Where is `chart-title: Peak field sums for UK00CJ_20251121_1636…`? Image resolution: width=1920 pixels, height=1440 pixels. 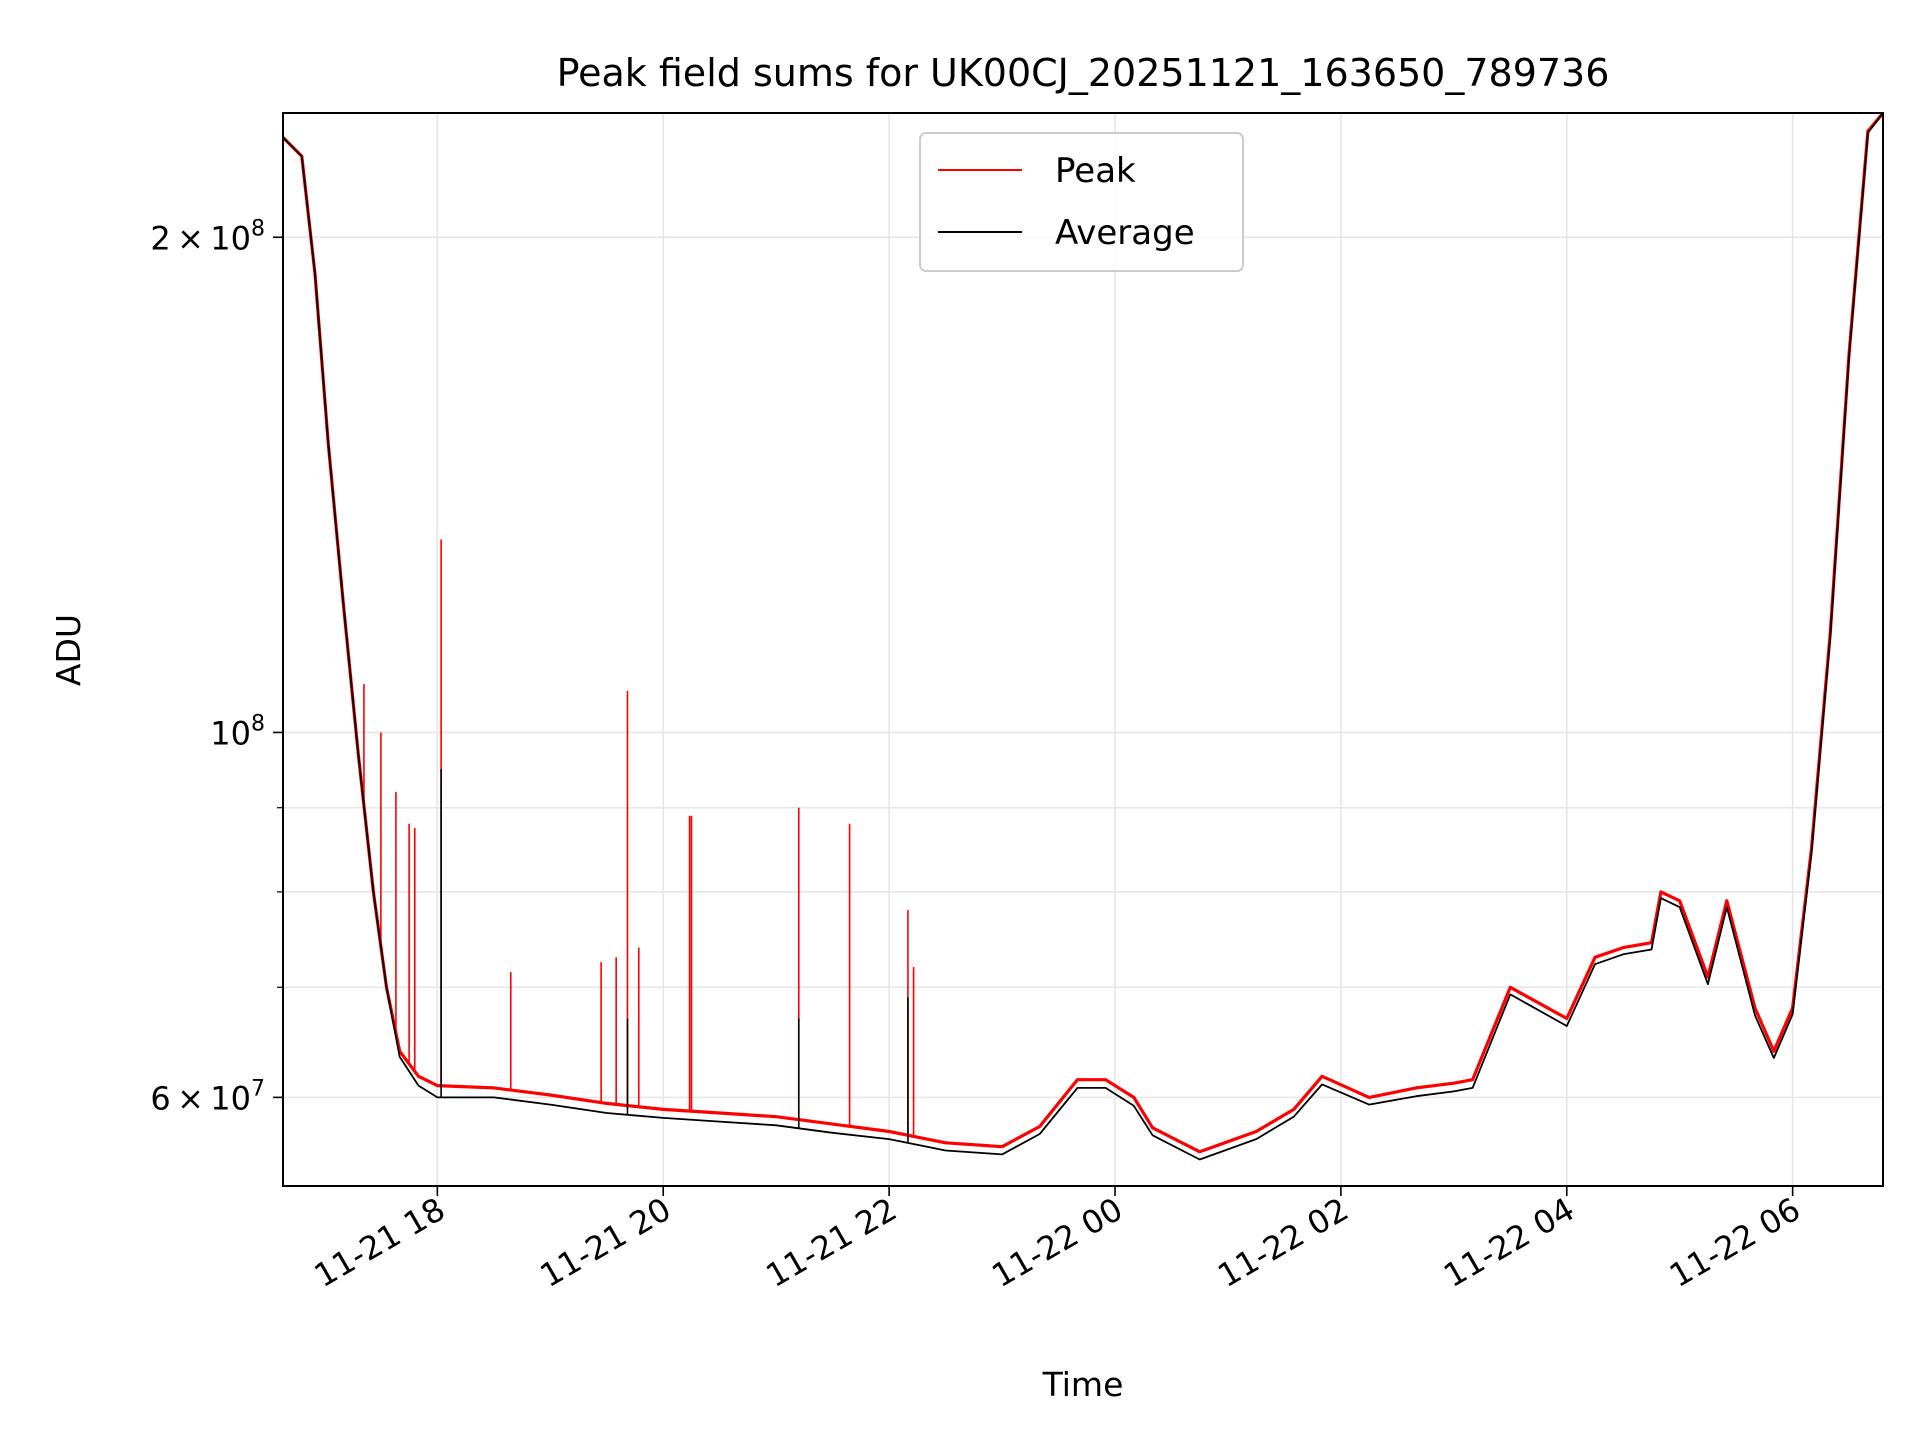 chart-title: Peak field sums for UK00CJ_20251121_1636… is located at coordinates (1083, 73).